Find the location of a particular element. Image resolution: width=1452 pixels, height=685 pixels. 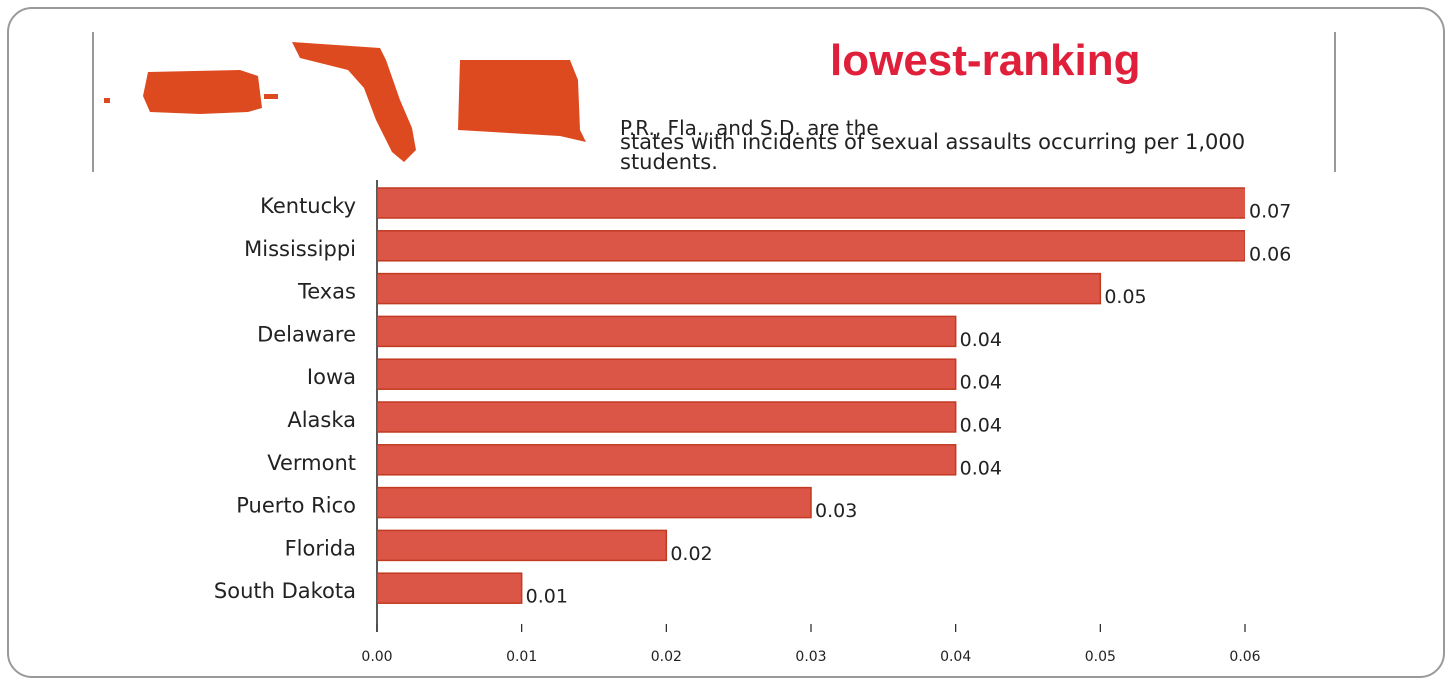

value-label: 0.01 is located at coordinates (547, 597).